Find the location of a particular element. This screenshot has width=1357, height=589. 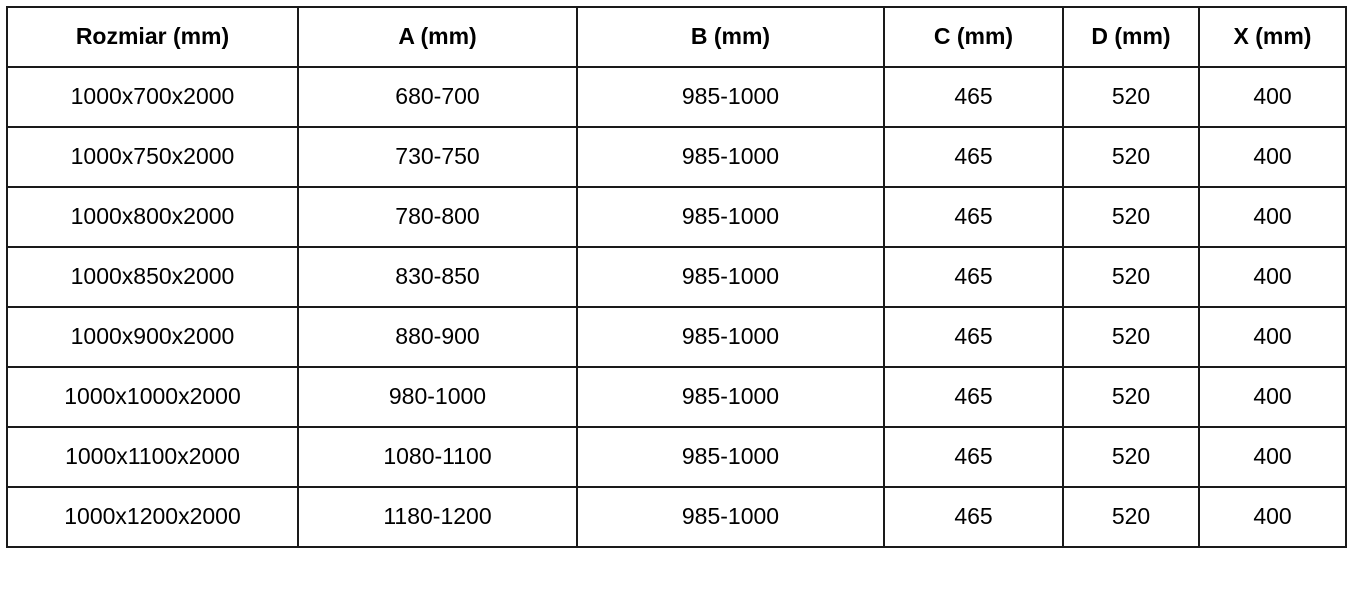

cell-a: 680-700 is located at coordinates (437, 97).